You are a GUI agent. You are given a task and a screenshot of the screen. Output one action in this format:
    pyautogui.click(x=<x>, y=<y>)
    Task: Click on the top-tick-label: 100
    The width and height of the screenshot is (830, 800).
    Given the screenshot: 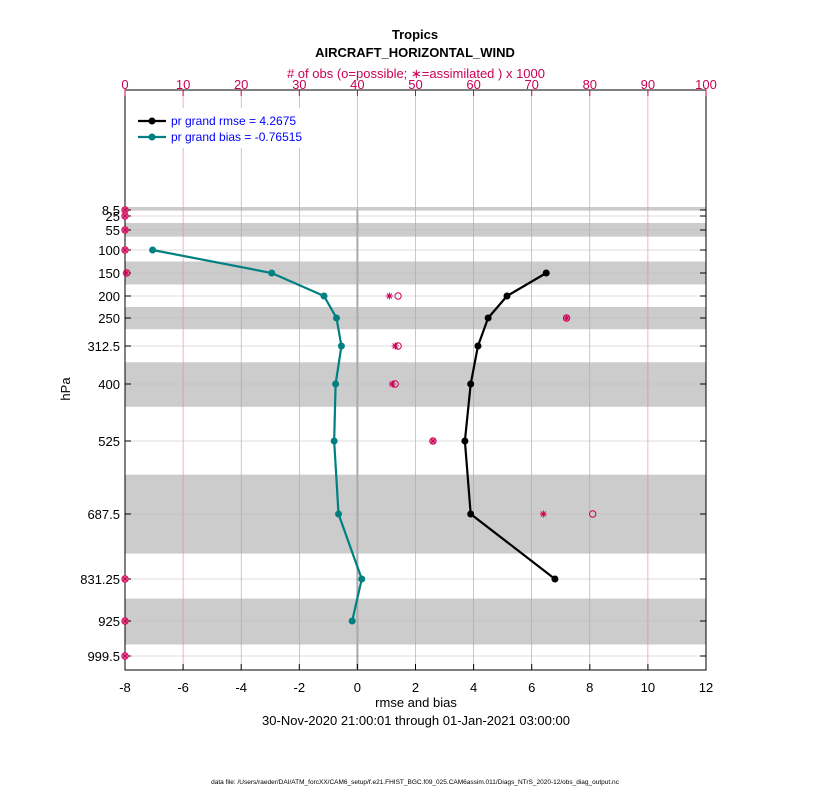 What is the action you would take?
    pyautogui.click(x=706, y=84)
    